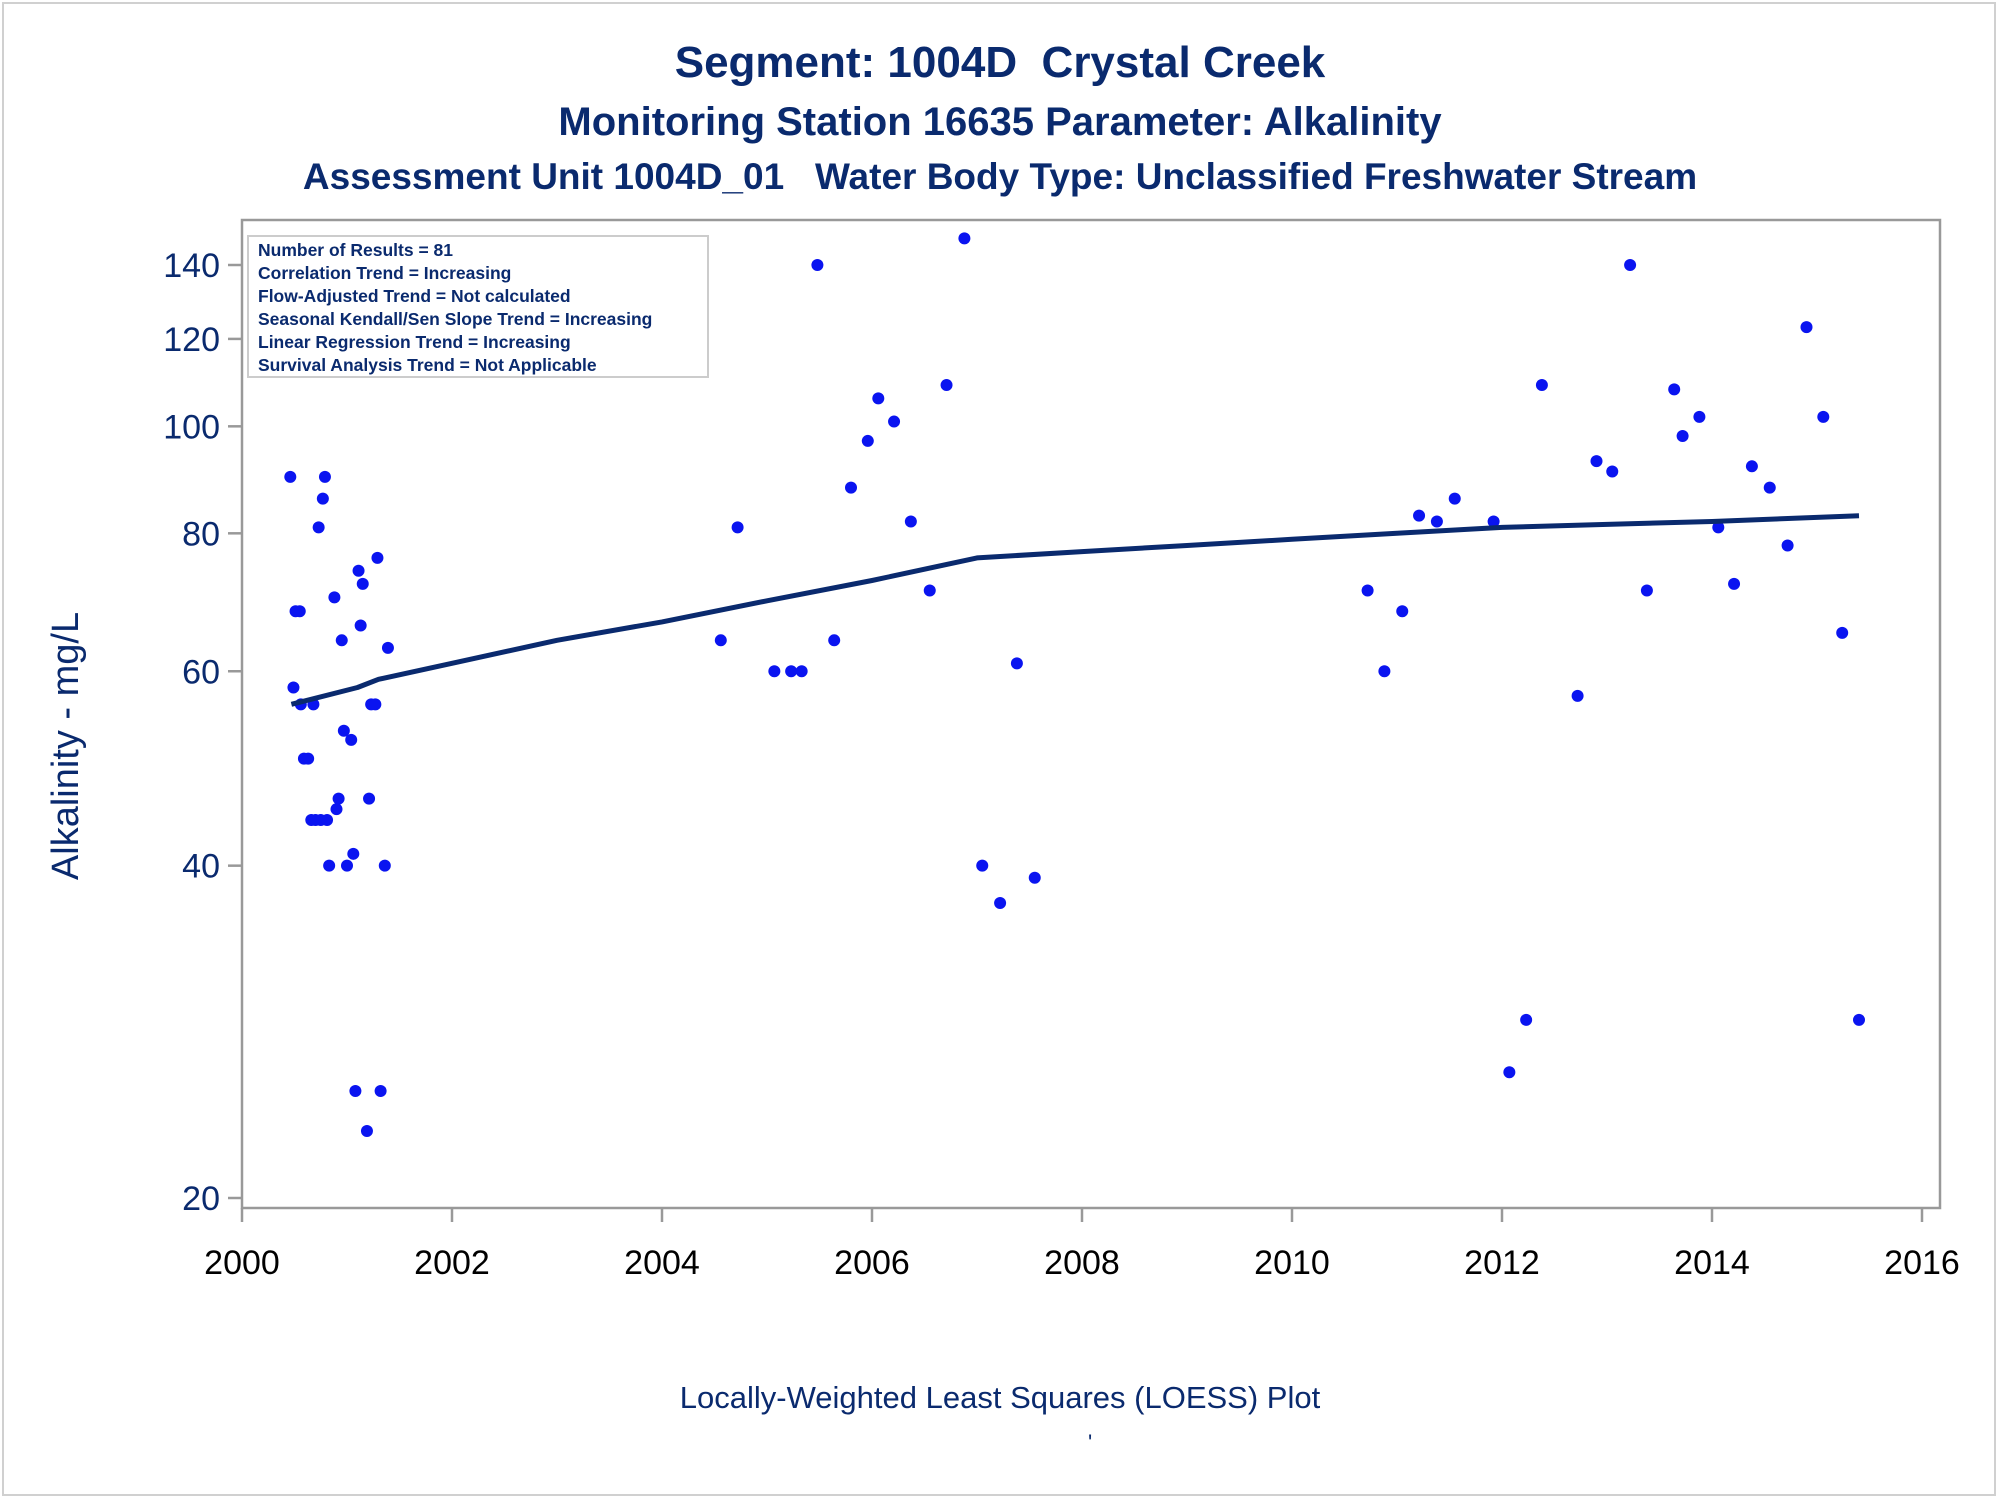 This screenshot has width=2000, height=1500. I want to click on x-tick-label: 2012, so click(1502, 1263).